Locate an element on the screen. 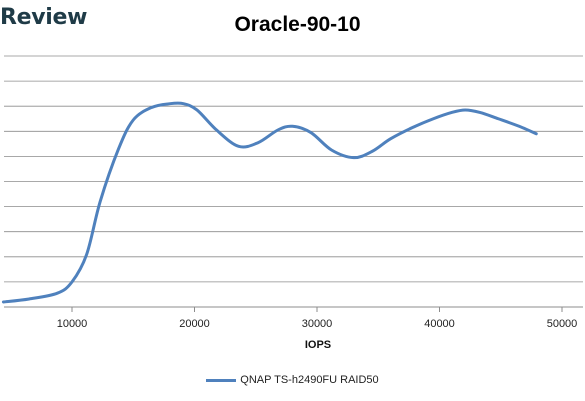  brand-logo: Review is located at coordinates (44, 17).